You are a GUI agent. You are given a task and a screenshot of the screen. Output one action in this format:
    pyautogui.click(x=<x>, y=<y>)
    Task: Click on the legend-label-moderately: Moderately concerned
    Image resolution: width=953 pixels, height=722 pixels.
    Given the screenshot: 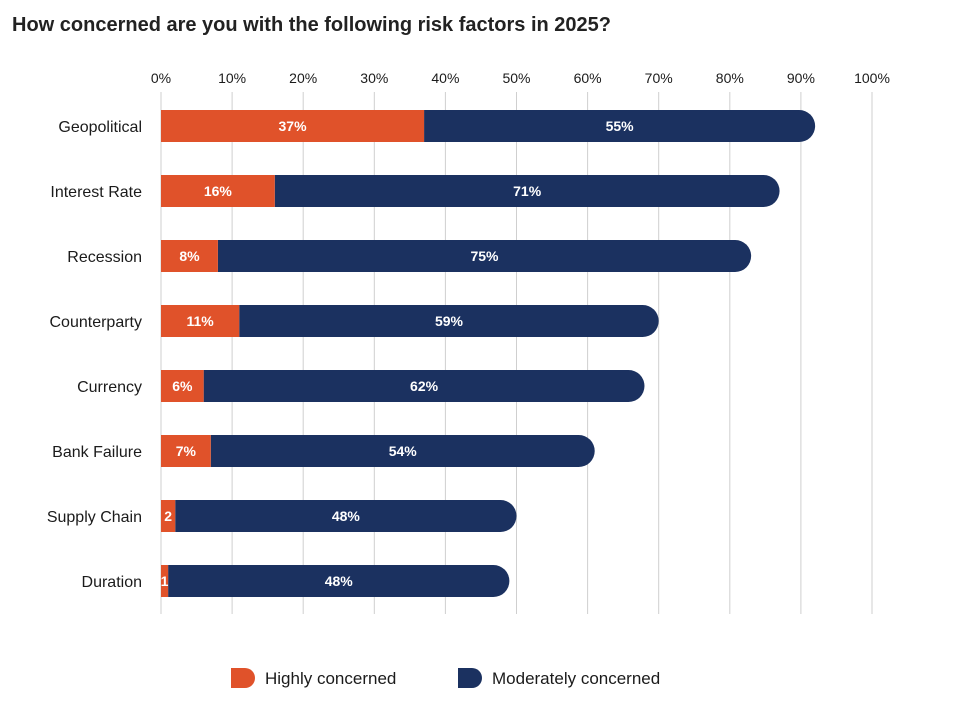 What is the action you would take?
    pyautogui.click(x=576, y=678)
    